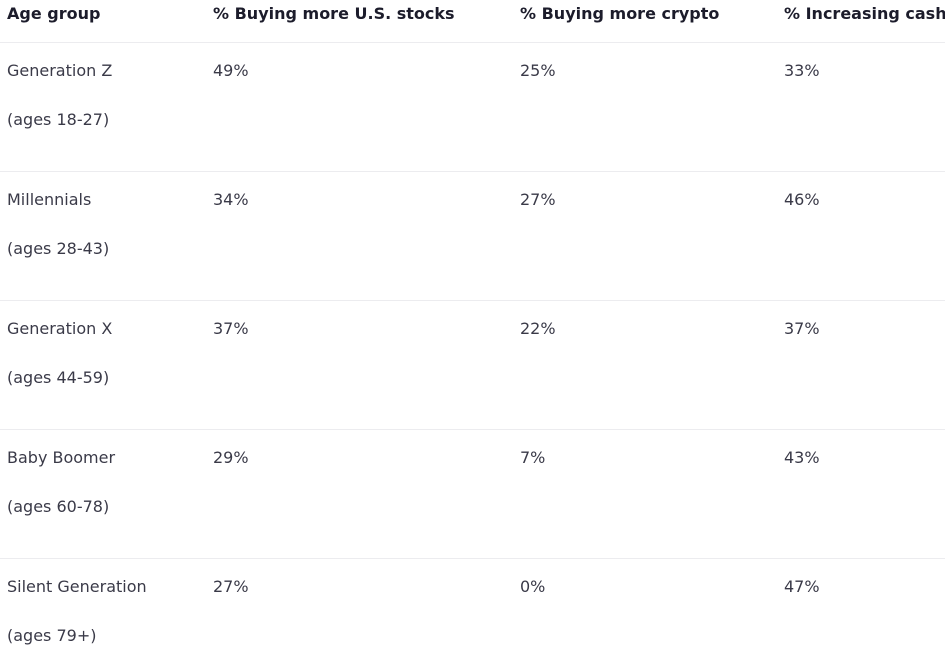 The width and height of the screenshot is (945, 660). Describe the element at coordinates (60, 70) in the screenshot. I see `age-group: Generation Z` at that location.